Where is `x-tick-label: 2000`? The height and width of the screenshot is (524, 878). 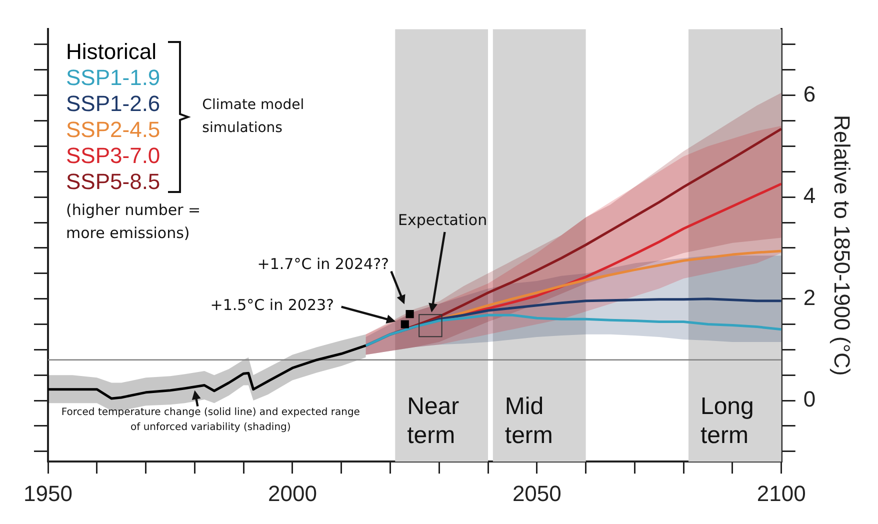
x-tick-label: 2000 is located at coordinates (292, 493).